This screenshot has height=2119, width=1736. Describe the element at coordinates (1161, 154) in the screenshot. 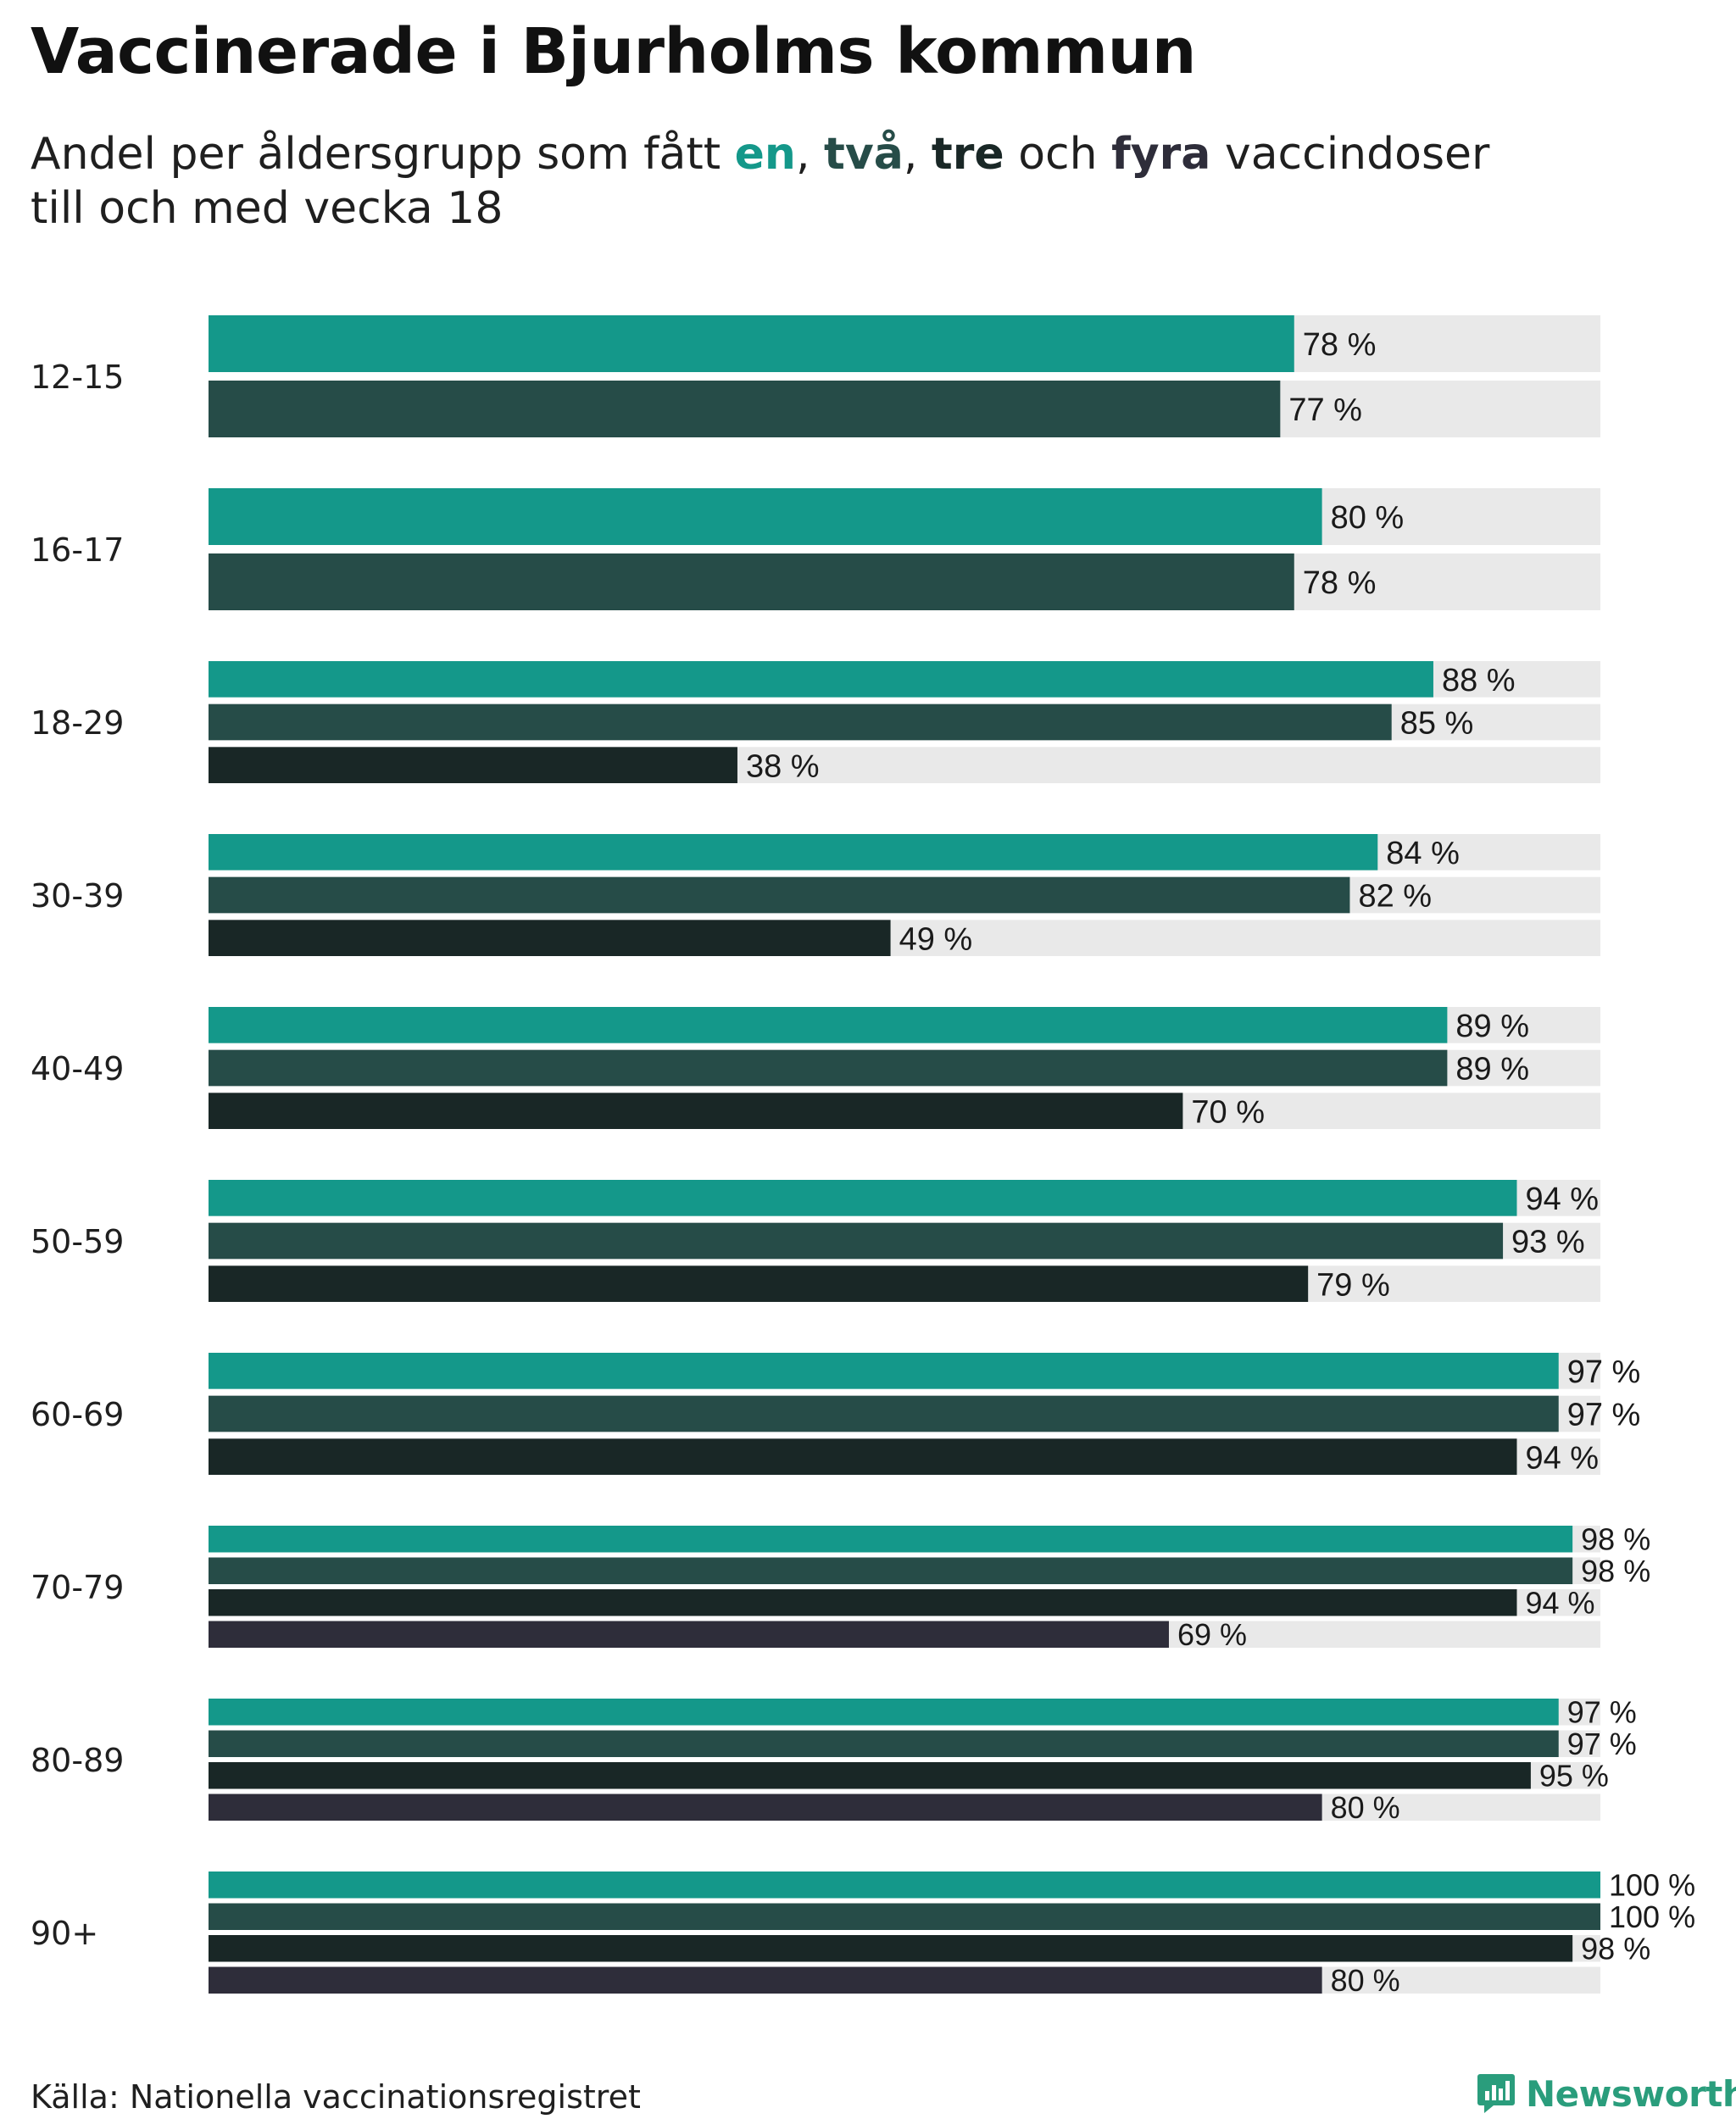

I see `legend-fyra: fyra` at that location.